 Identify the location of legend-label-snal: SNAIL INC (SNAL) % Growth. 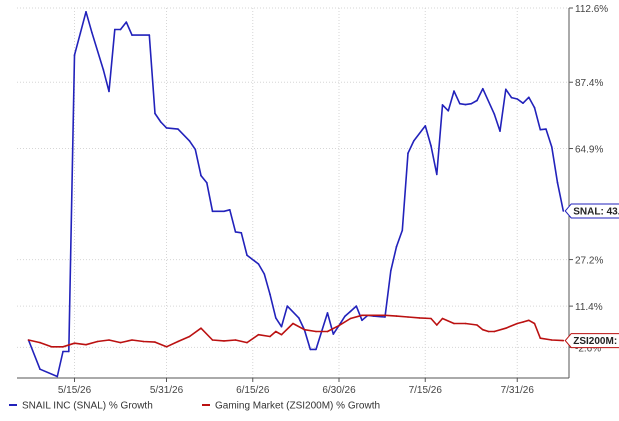
(87, 406).